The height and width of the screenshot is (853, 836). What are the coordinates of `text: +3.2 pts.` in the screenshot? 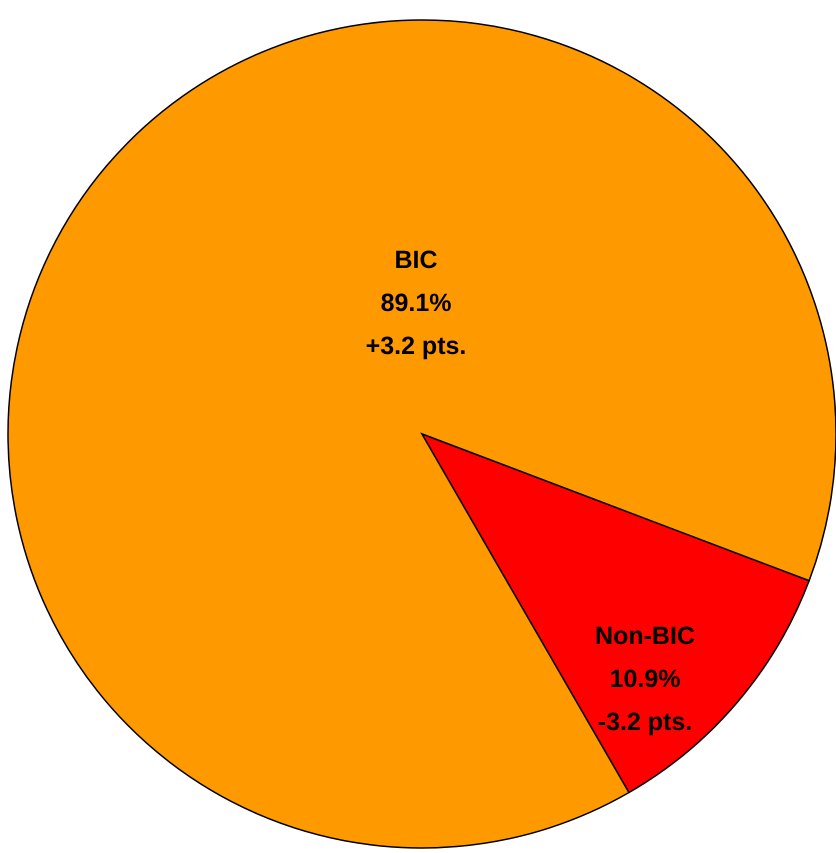 It's located at (416, 346).